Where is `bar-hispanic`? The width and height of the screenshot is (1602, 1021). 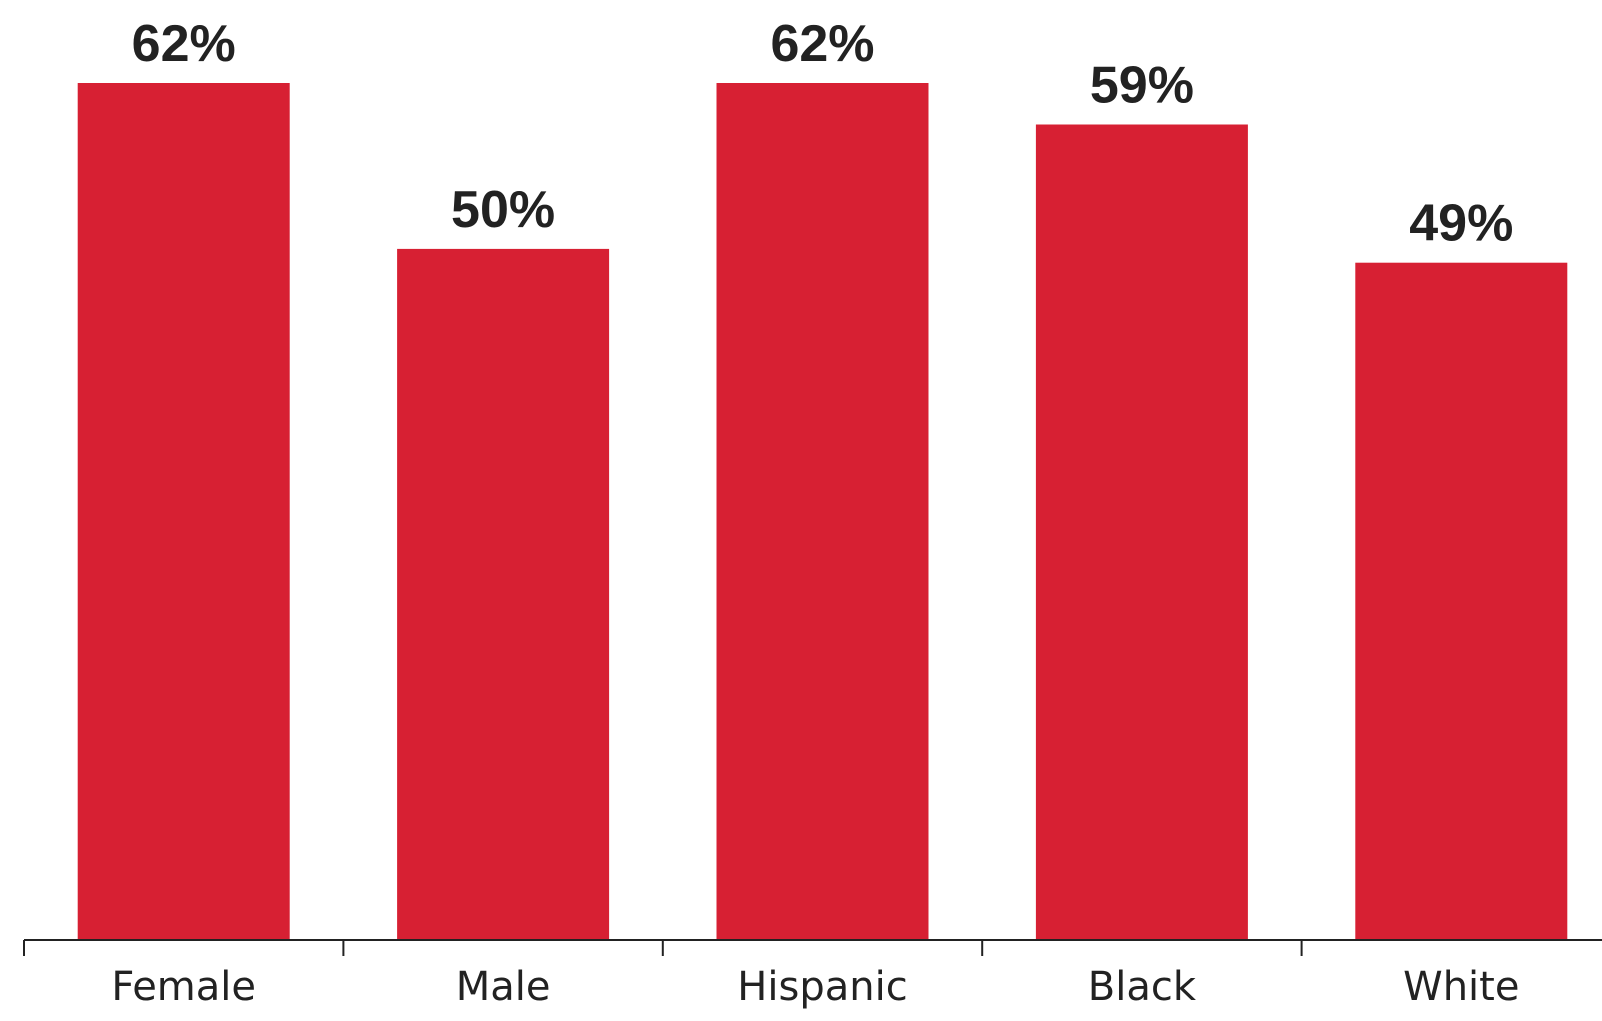 bar-hispanic is located at coordinates (822, 511).